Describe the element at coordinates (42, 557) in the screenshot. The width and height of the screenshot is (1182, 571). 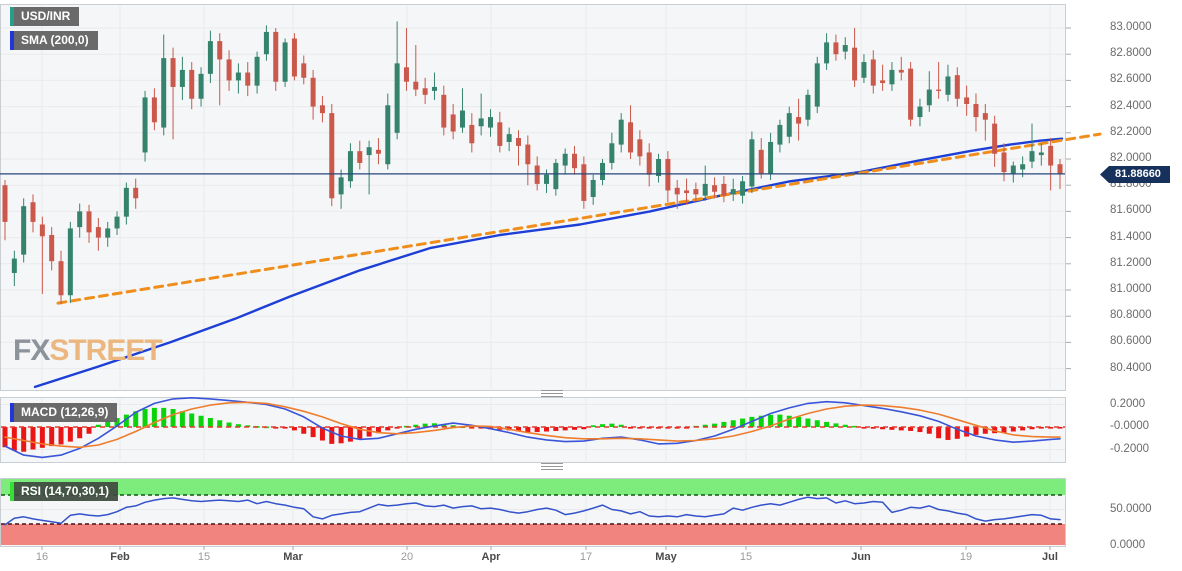
I see `time-axis-label: 16` at that location.